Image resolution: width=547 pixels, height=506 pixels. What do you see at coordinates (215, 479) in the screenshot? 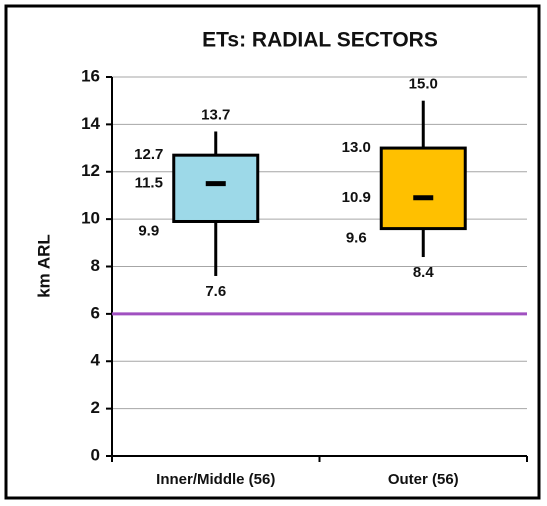
I see `x-tick-label: Inner/Middle (56)` at bounding box center [215, 479].